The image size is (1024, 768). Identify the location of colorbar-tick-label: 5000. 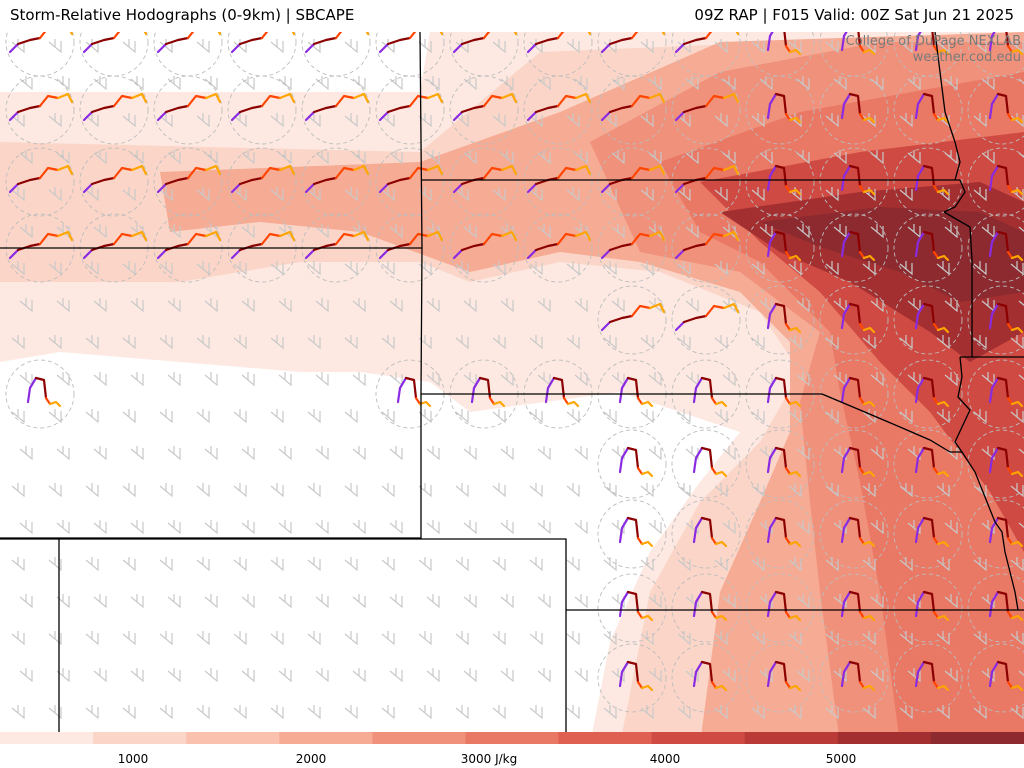
(841, 759).